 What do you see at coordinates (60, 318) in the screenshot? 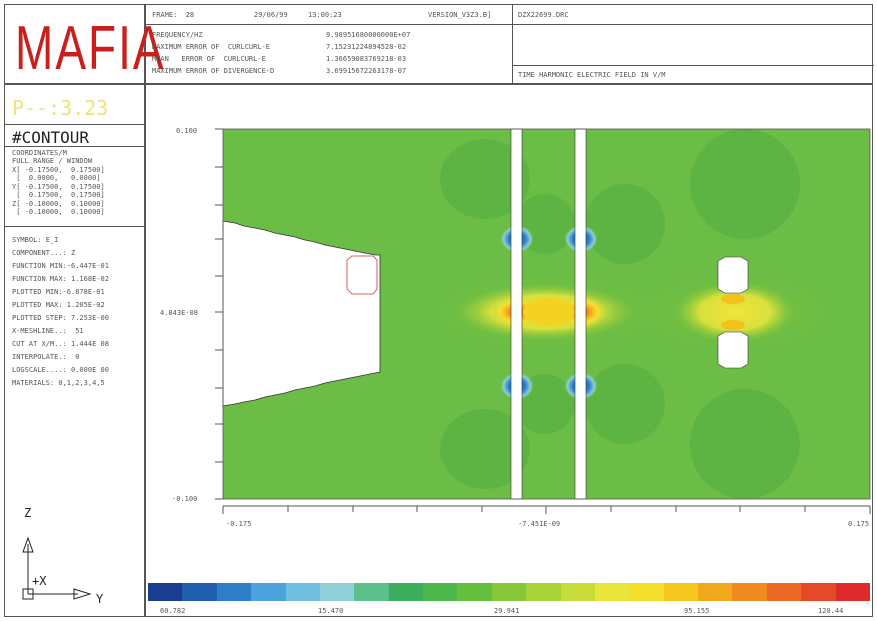
I see `info-line: PLOTTED STEP: 7.253E-00` at bounding box center [60, 318].